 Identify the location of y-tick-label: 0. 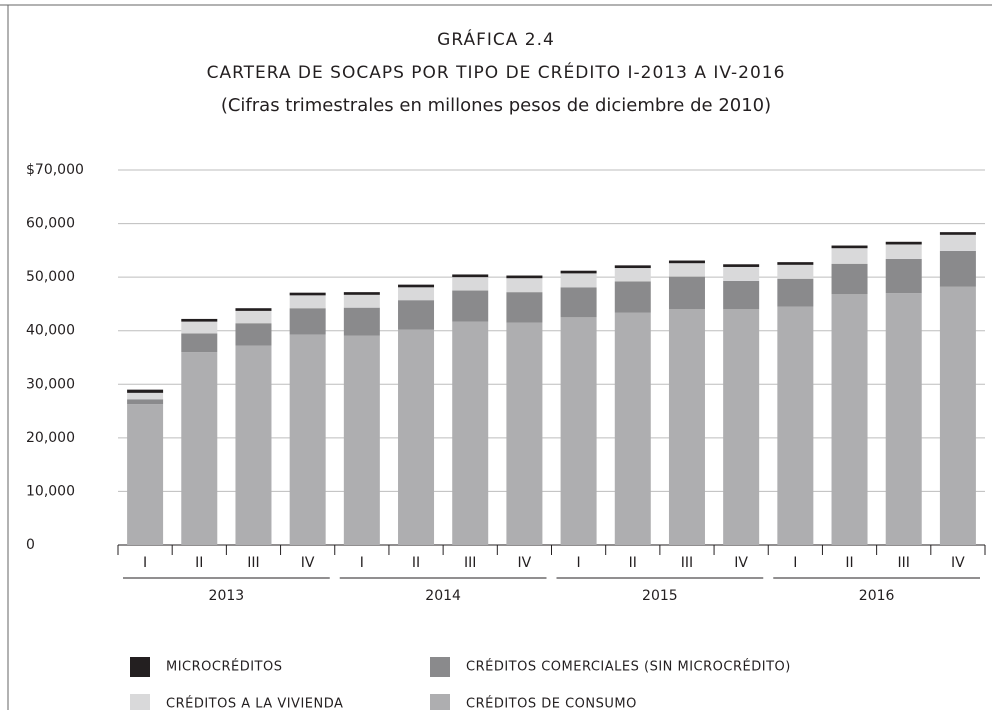
(30, 545).